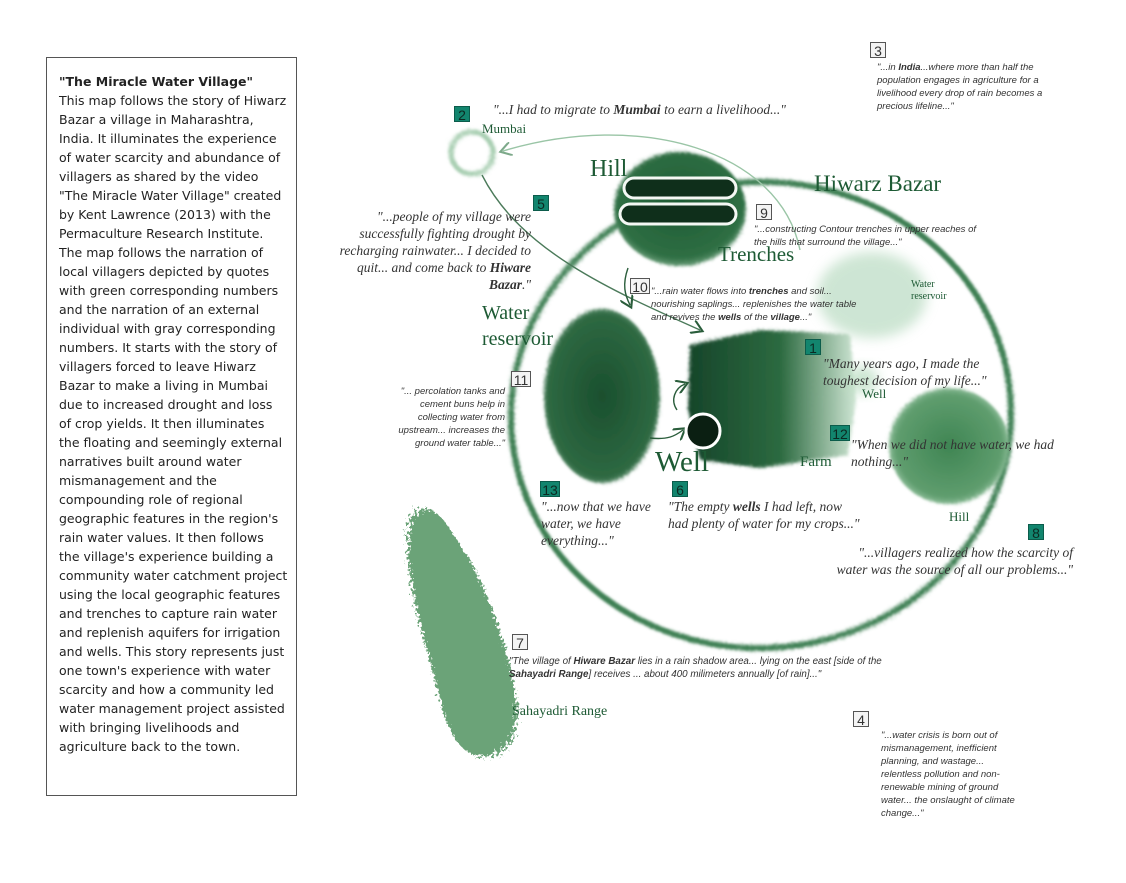 This screenshot has width=1126, height=883. Describe the element at coordinates (682, 462) in the screenshot. I see `label-well-big: Well` at that location.